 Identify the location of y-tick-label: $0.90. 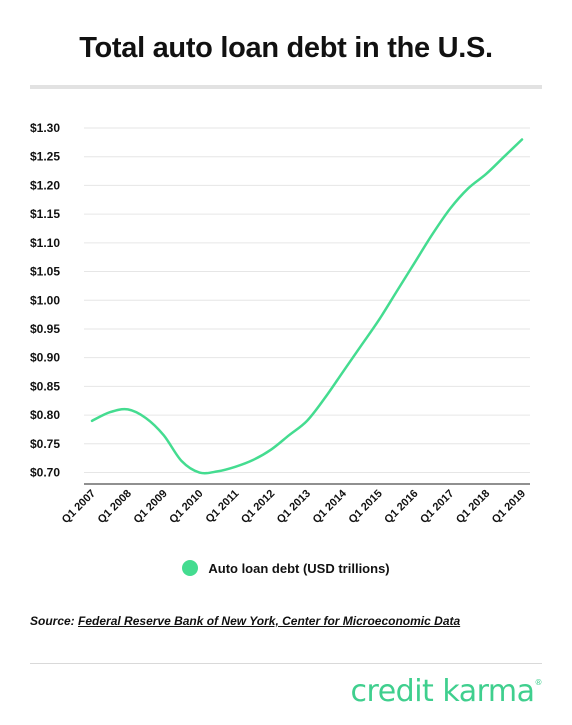
(45, 358).